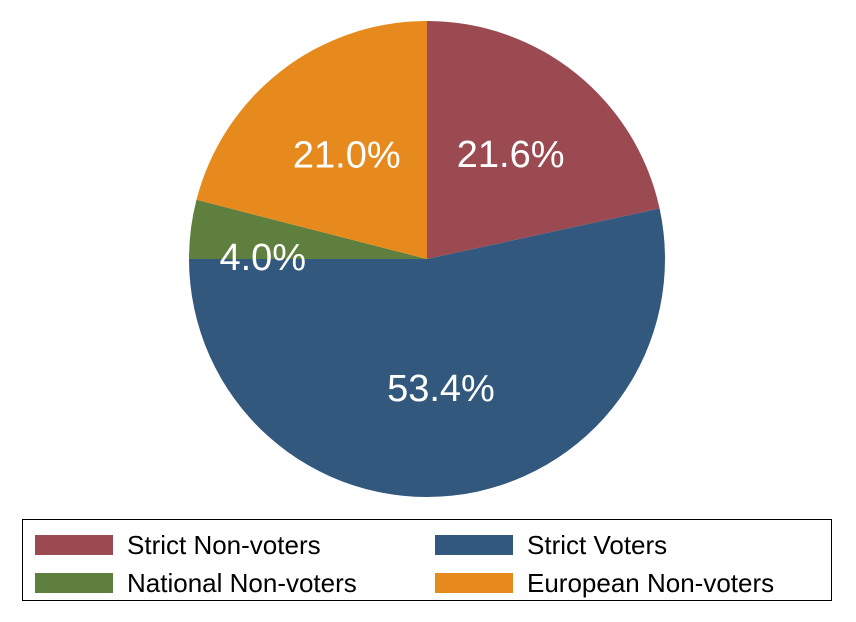 The height and width of the screenshot is (622, 856). I want to click on pie-slice-national-non-voters, so click(308, 229).